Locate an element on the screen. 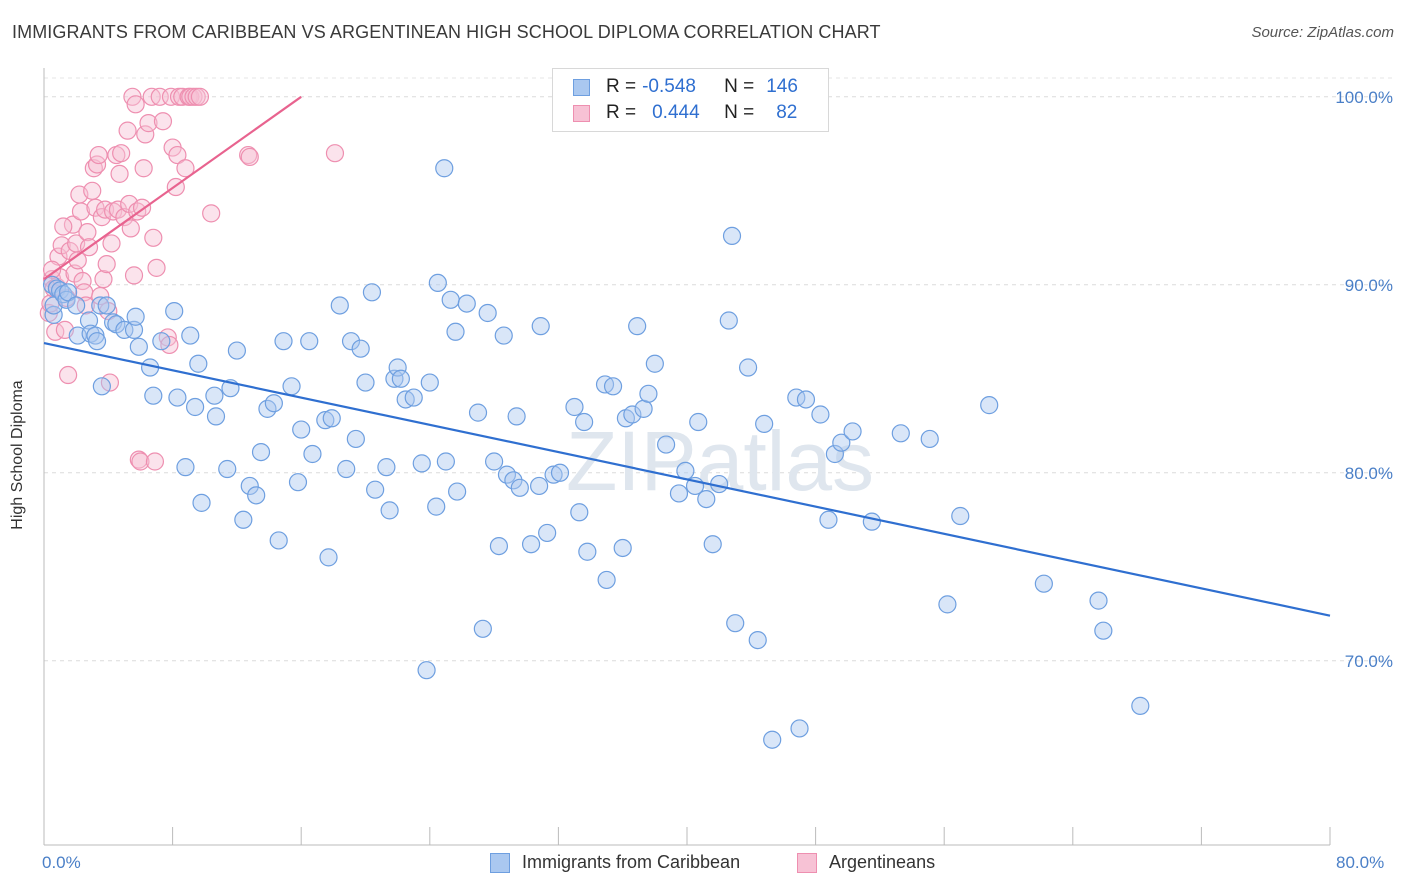 Image resolution: width=1406 pixels, height=892 pixels. y-axis-label: High School Diploma is located at coordinates (17, 455).